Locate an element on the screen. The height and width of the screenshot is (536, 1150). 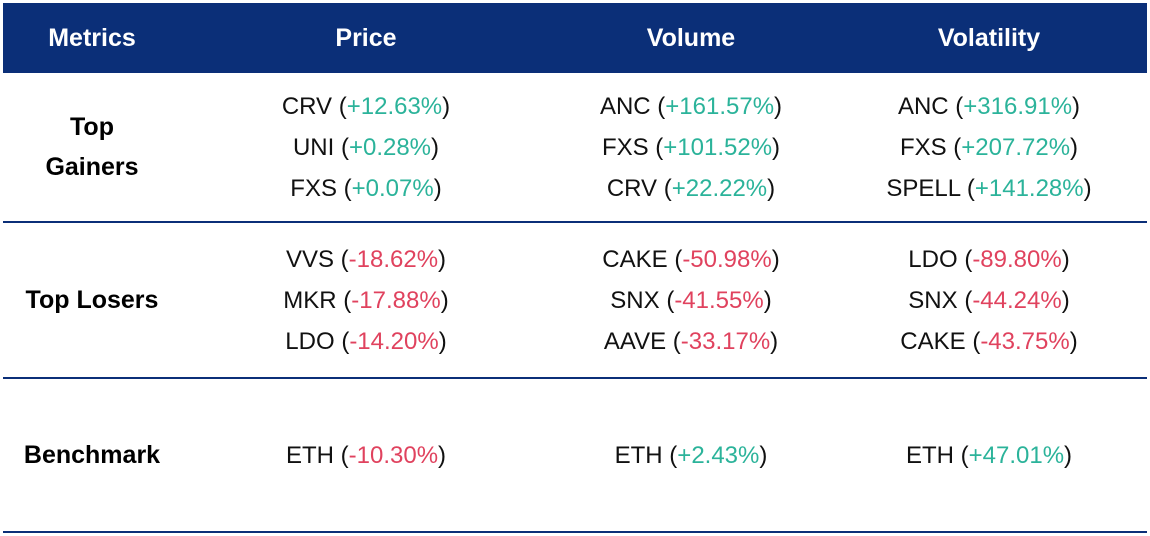
metric-entry: CRV (+22.22%) is located at coordinates (691, 188).